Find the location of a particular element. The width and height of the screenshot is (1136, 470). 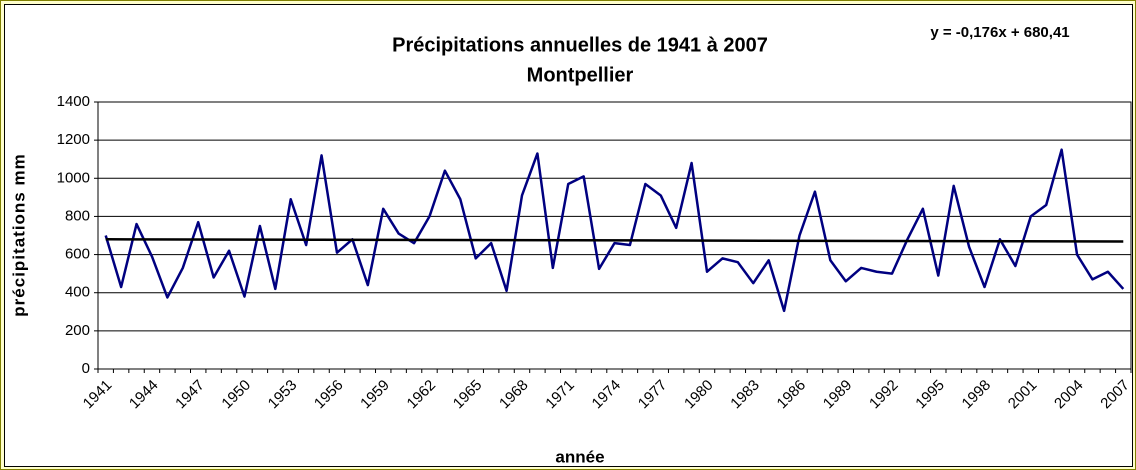

y-tick-label: 200 is located at coordinates (77, 330).